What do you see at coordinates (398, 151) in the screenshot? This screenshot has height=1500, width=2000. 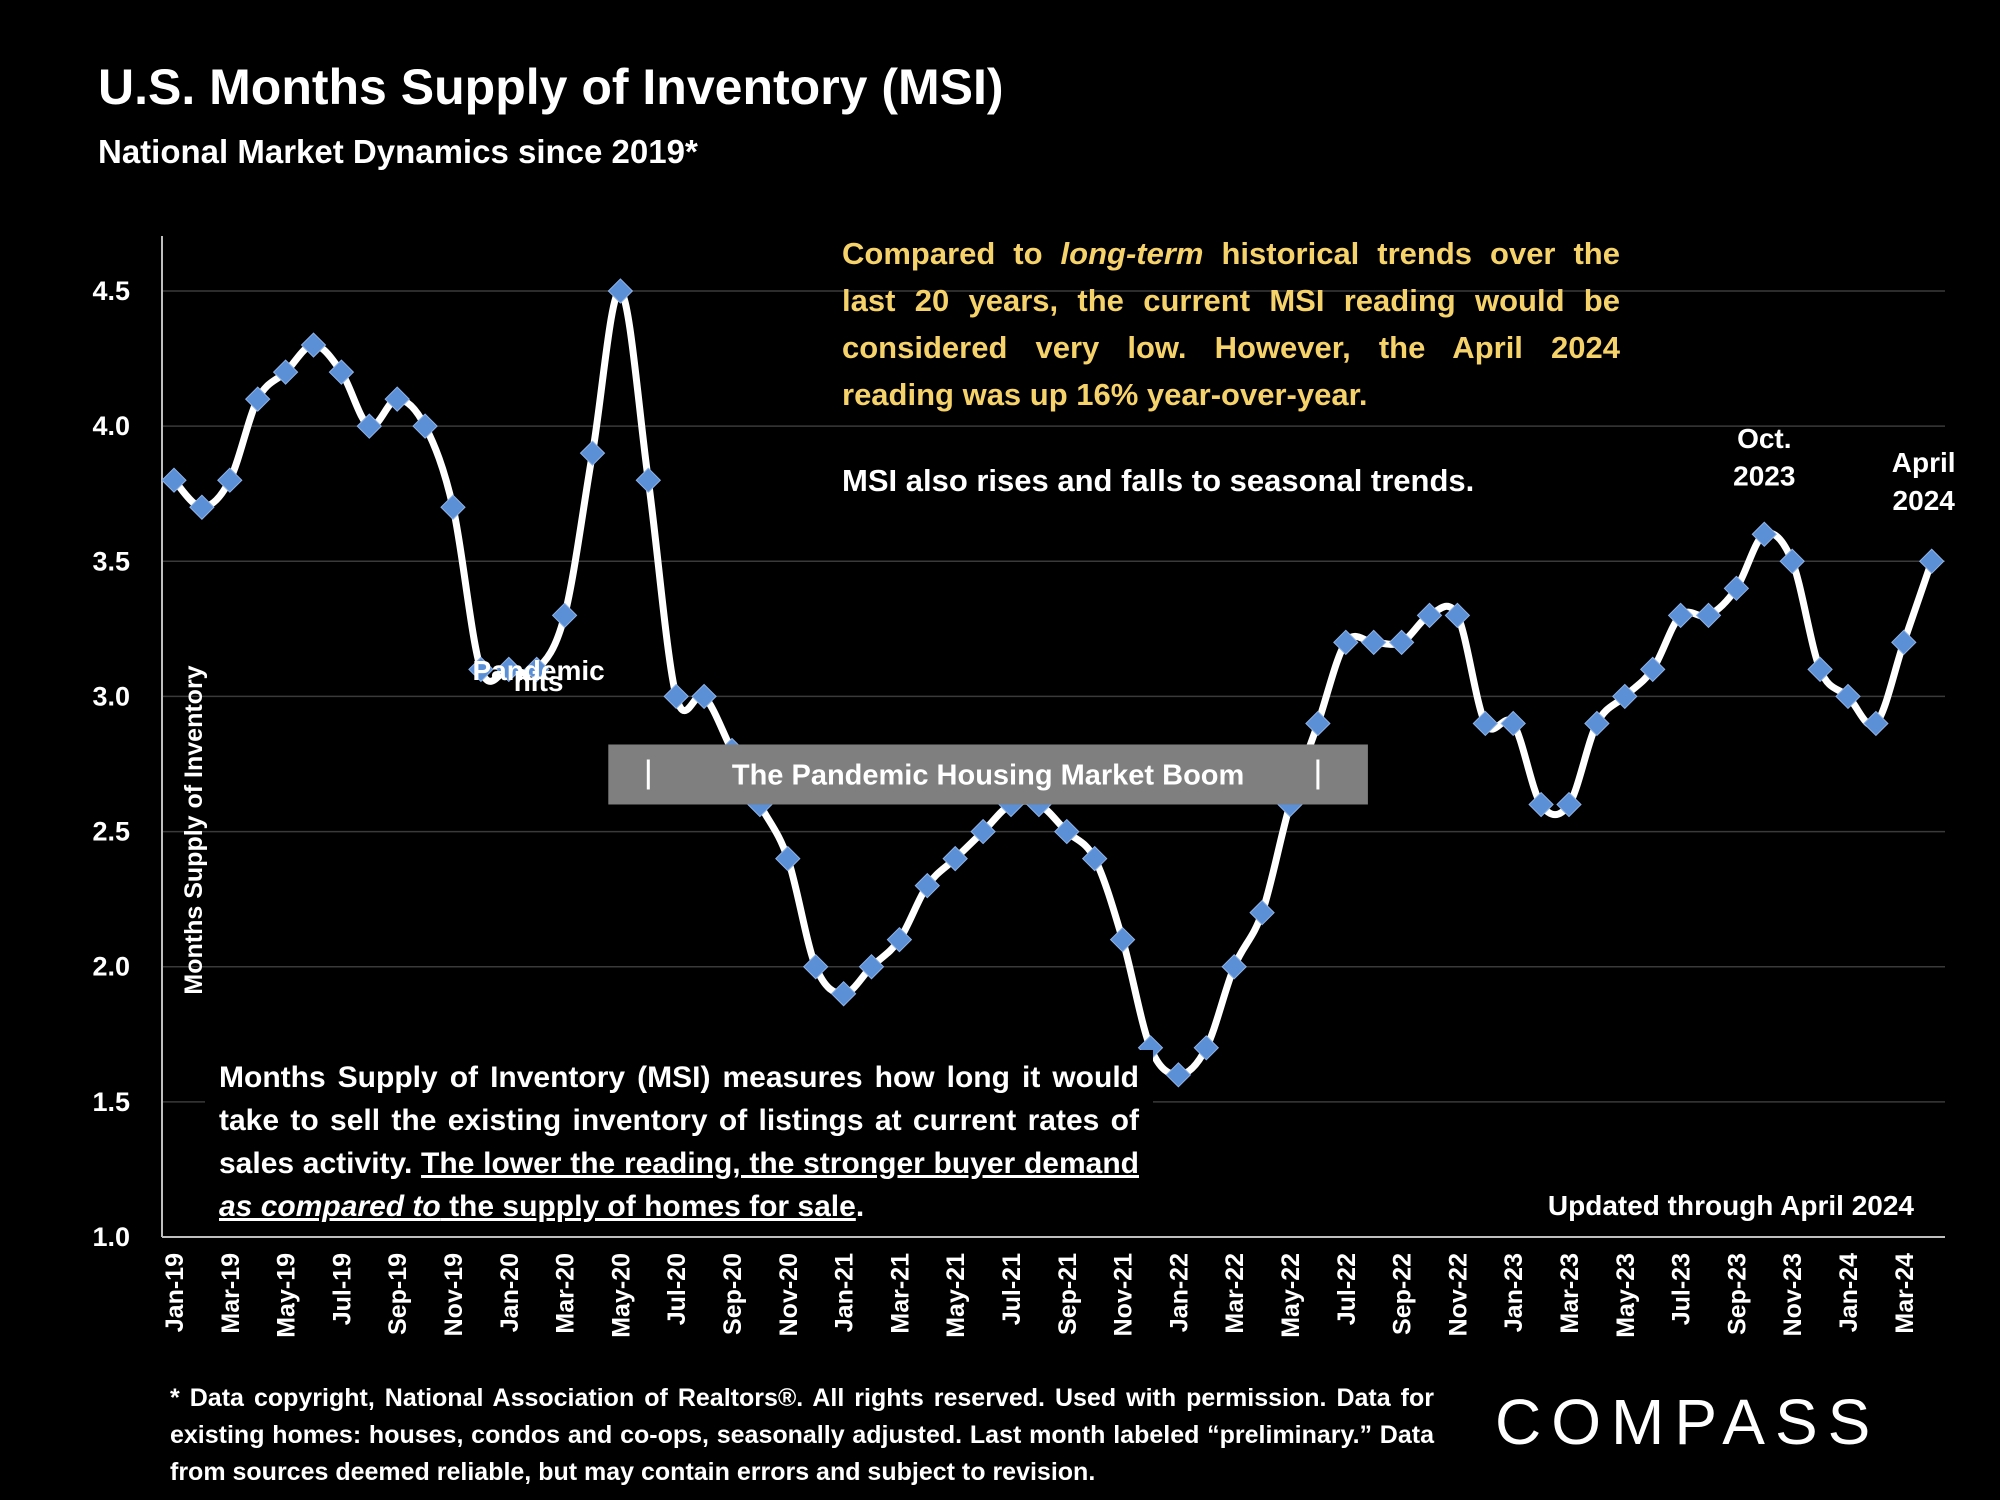 I see `page-subtitle: National Market Dynamics since 2019*` at bounding box center [398, 151].